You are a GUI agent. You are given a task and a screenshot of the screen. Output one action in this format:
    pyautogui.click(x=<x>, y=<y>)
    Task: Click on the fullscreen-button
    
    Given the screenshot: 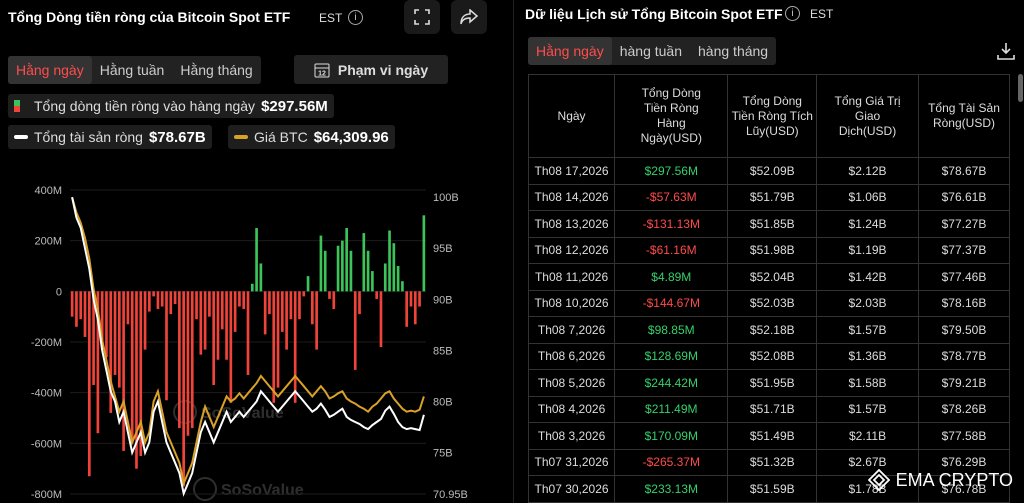 What is the action you would take?
    pyautogui.click(x=422, y=17)
    